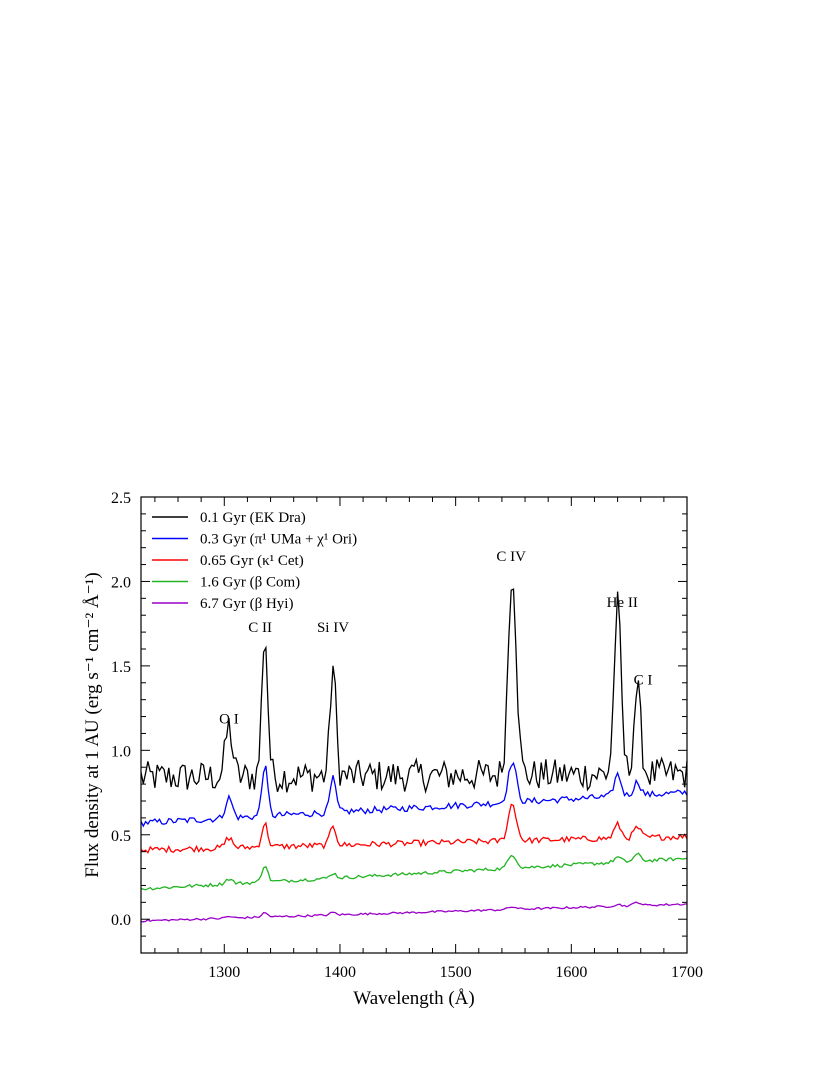 The image size is (830, 1075). What do you see at coordinates (687, 972) in the screenshot?
I see `x-tick-label: 1700` at bounding box center [687, 972].